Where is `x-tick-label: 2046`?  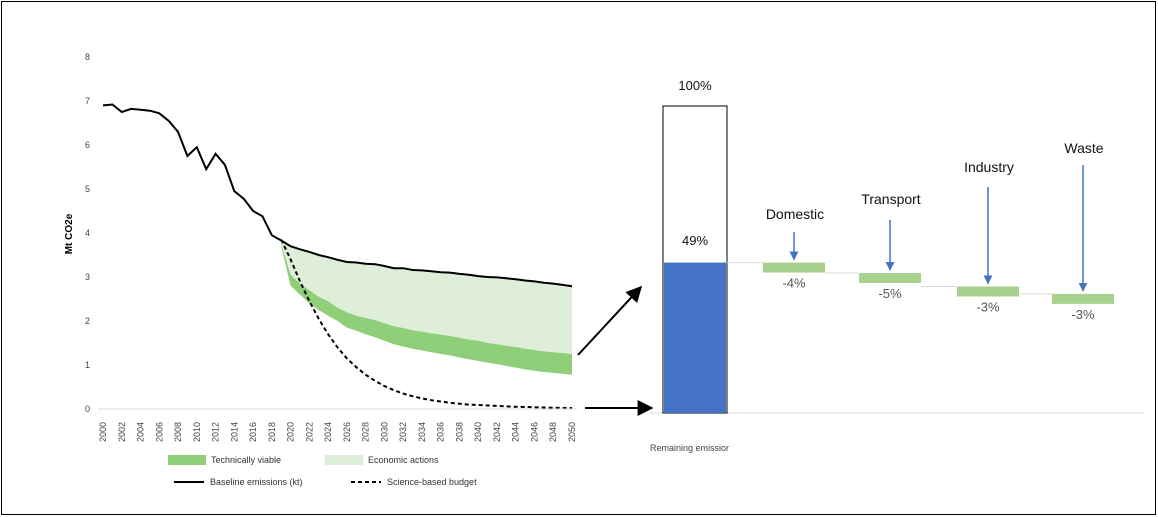 x-tick-label: 2046 is located at coordinates (534, 432).